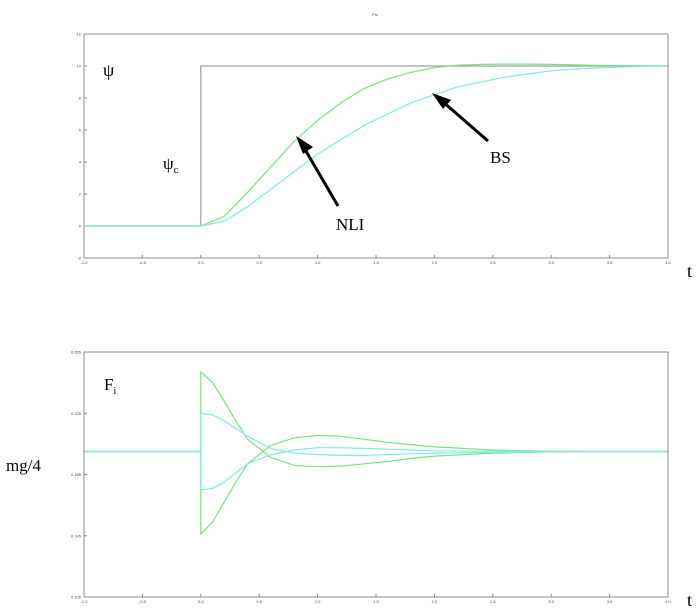  I want to click on y-tick-label: 2, so click(80, 194).